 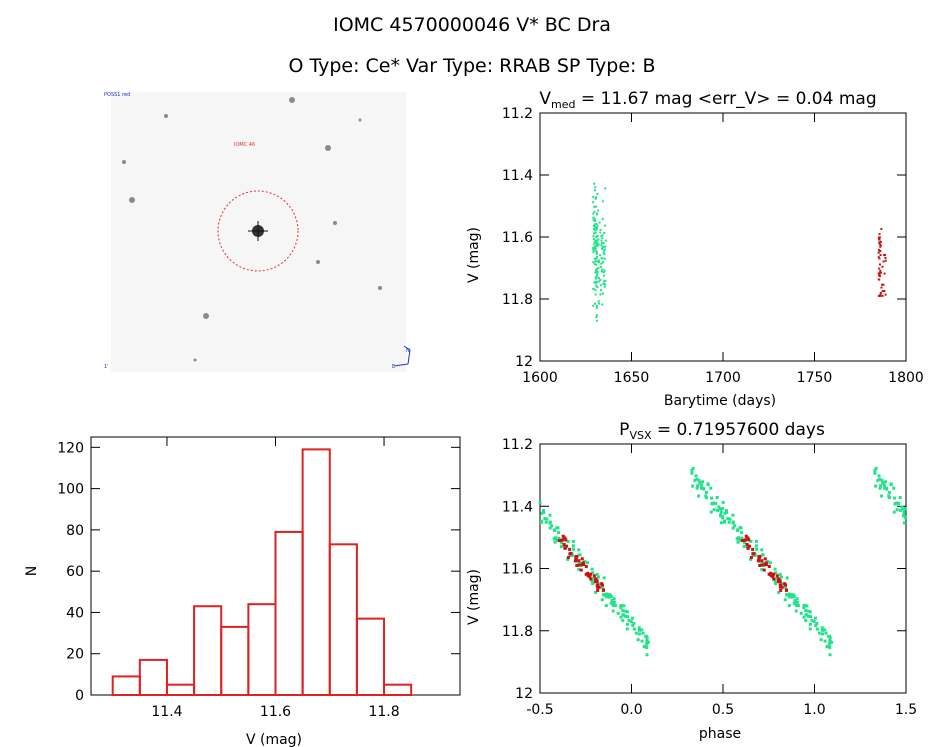 What do you see at coordinates (517, 238) in the screenshot?
I see `lightcurve-time-ytick-label: 11.6` at bounding box center [517, 238].